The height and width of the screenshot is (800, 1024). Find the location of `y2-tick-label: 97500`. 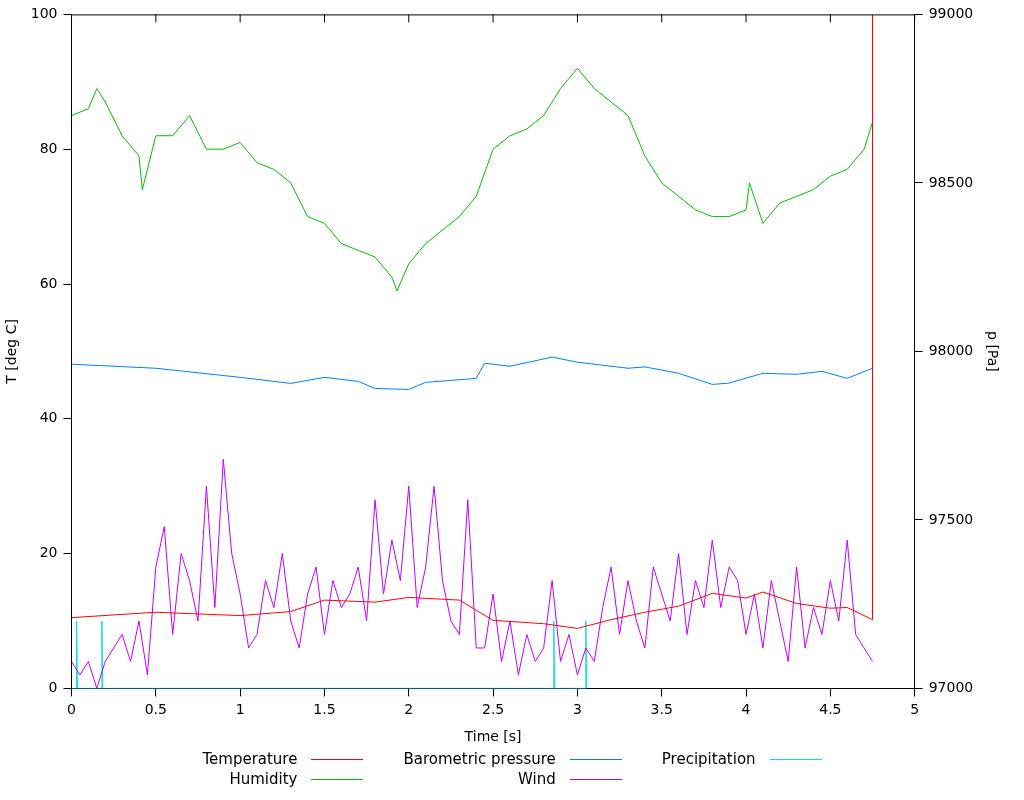

y2-tick-label: 97500 is located at coordinates (951, 518).